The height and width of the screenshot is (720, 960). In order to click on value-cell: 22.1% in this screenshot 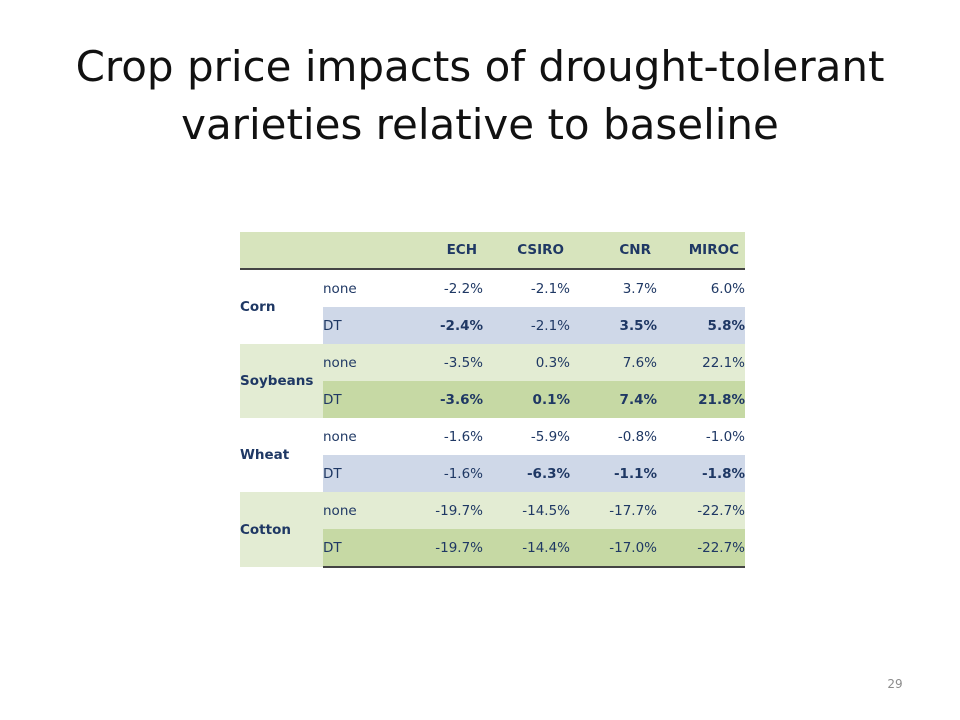, I will do `click(701, 362)`.